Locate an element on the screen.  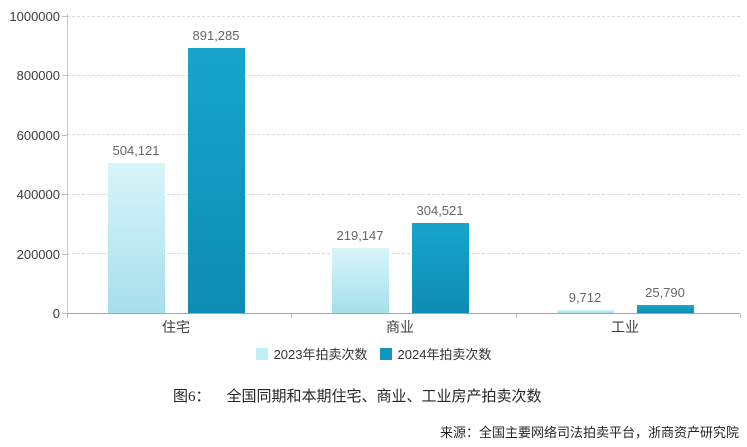
legend: 2023年拍卖次数 2024年拍卖次数 is located at coordinates (373, 353).